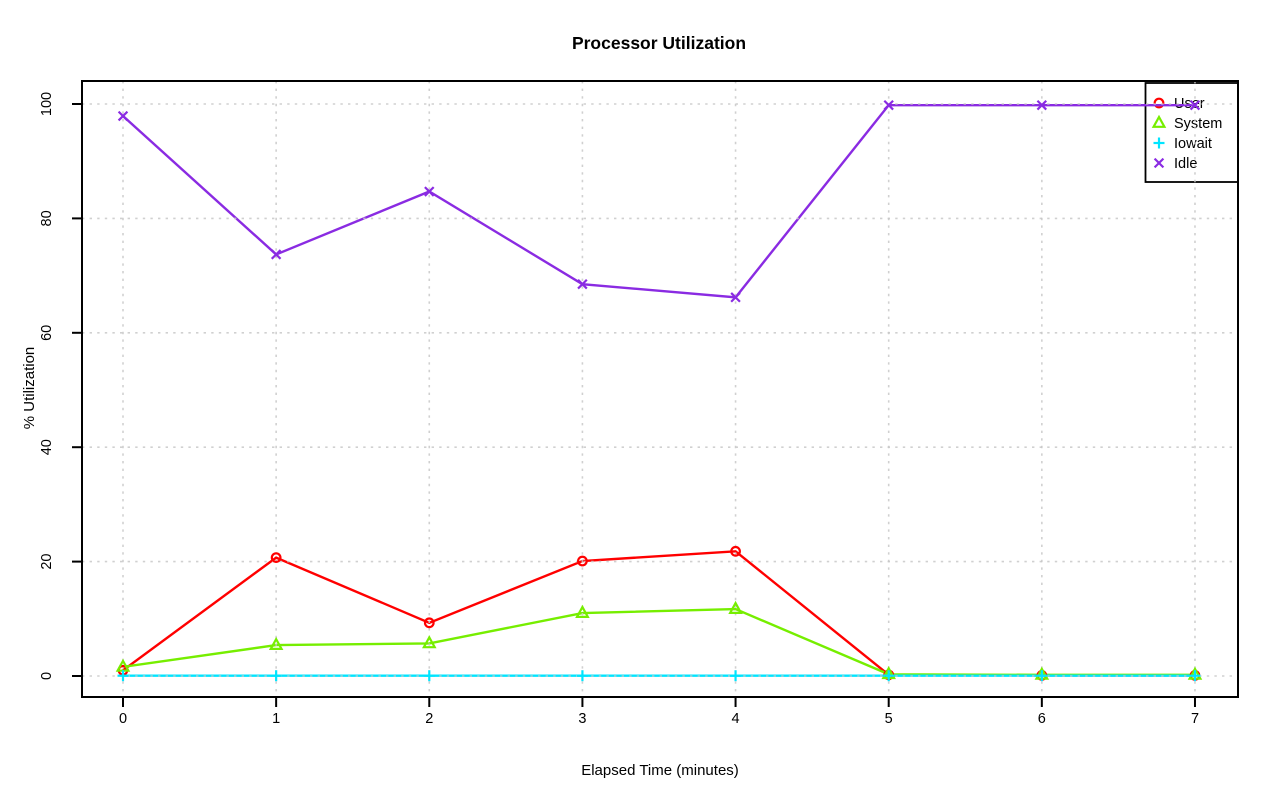 This screenshot has width=1280, height=801. Describe the element at coordinates (123, 719) in the screenshot. I see `x-tick-label: 0` at that location.